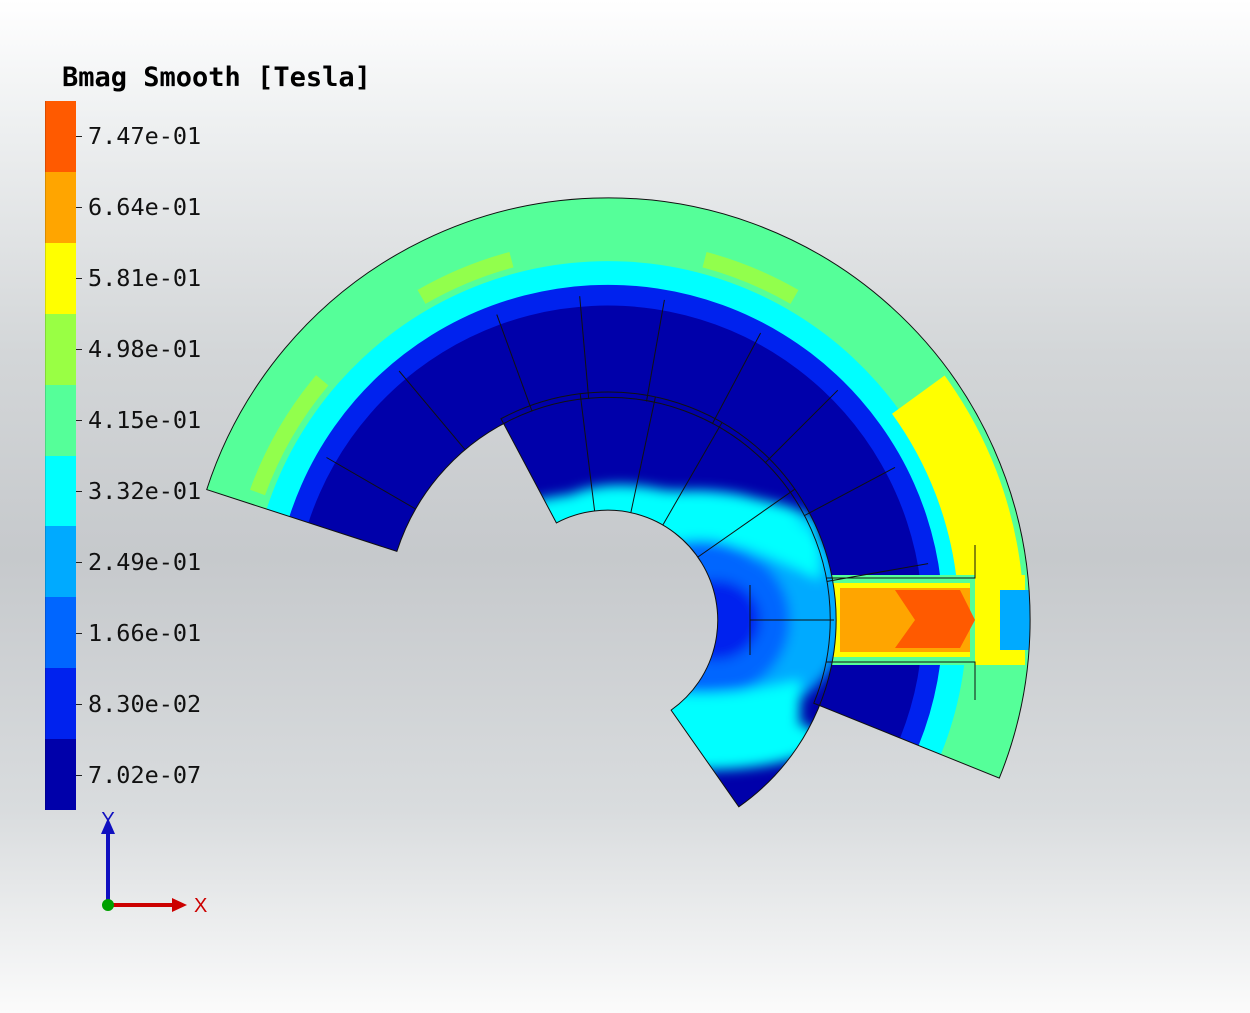 Image resolution: width=1250 pixels, height=1013 pixels. I want to click on color-scale-tick-label: 4.15e-01, so click(145, 420).